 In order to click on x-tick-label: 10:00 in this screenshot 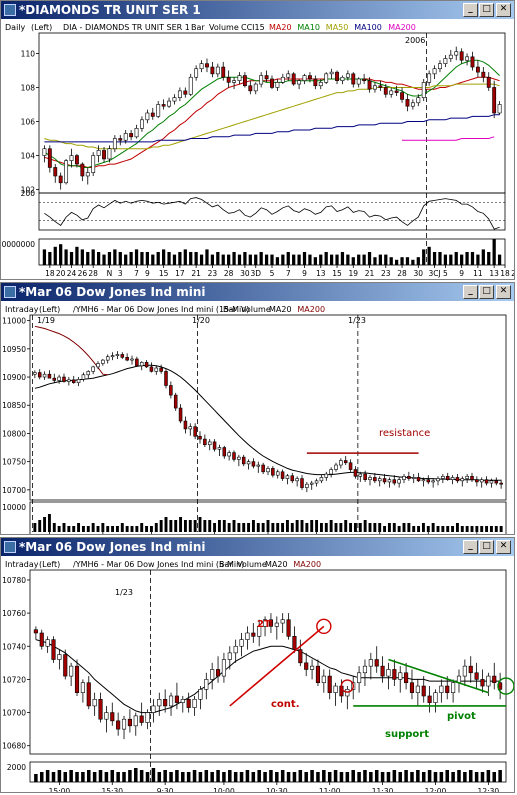, I will do `click(224, 789)`.